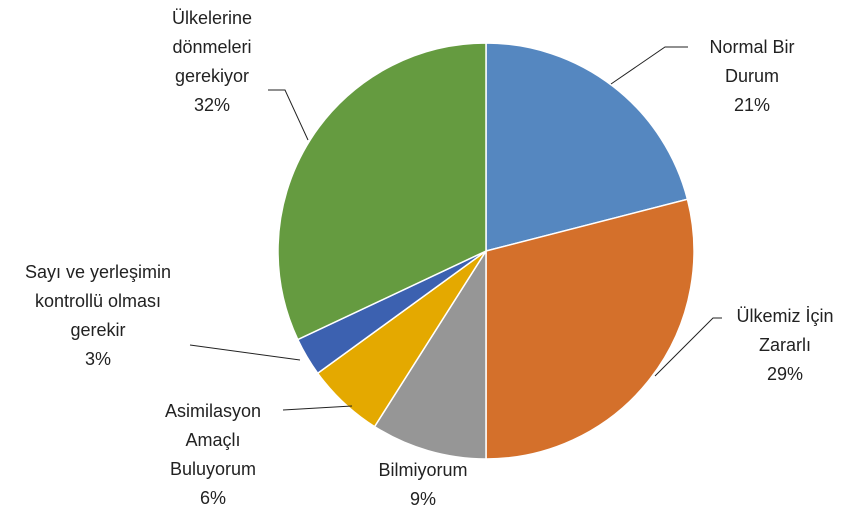 This screenshot has height=519, width=857. I want to click on category-label: Ülkemiz İçin Zararlı, so click(785, 330).